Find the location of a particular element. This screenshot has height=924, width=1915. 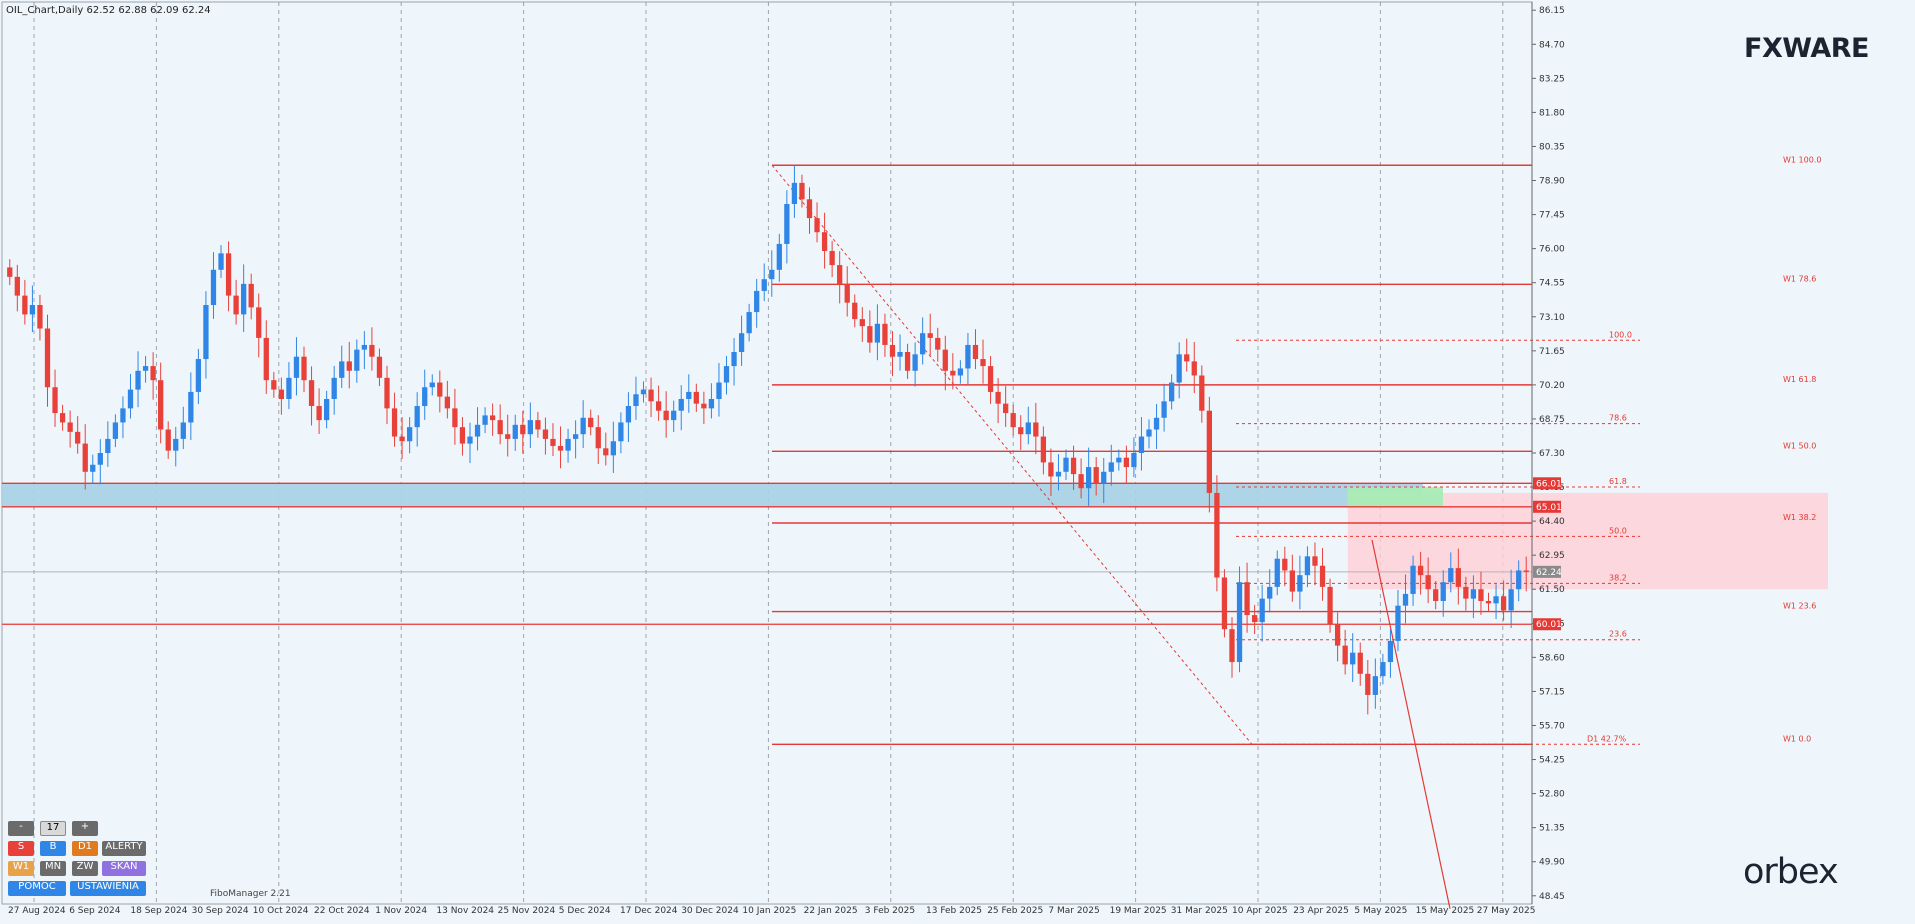

alerty-button: ALERTY is located at coordinates (124, 848).